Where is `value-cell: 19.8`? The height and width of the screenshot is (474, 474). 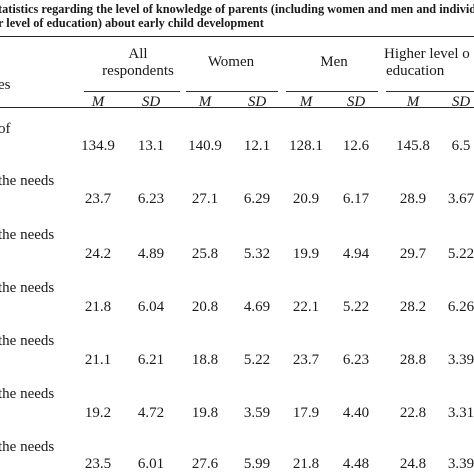 value-cell: 19.8 is located at coordinates (205, 413).